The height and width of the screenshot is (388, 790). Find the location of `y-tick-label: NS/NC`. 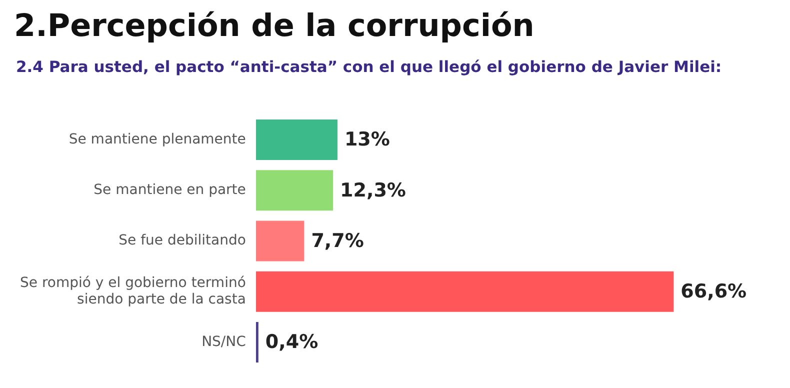

y-tick-label: NS/NC is located at coordinates (224, 342).